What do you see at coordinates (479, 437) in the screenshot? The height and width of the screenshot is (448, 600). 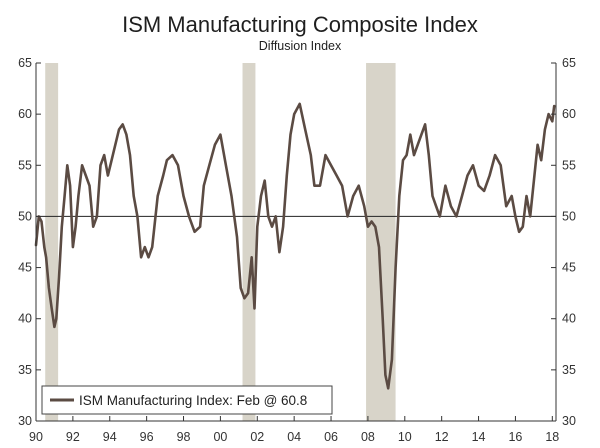 I see `x-tick-label-14: 14` at bounding box center [479, 437].